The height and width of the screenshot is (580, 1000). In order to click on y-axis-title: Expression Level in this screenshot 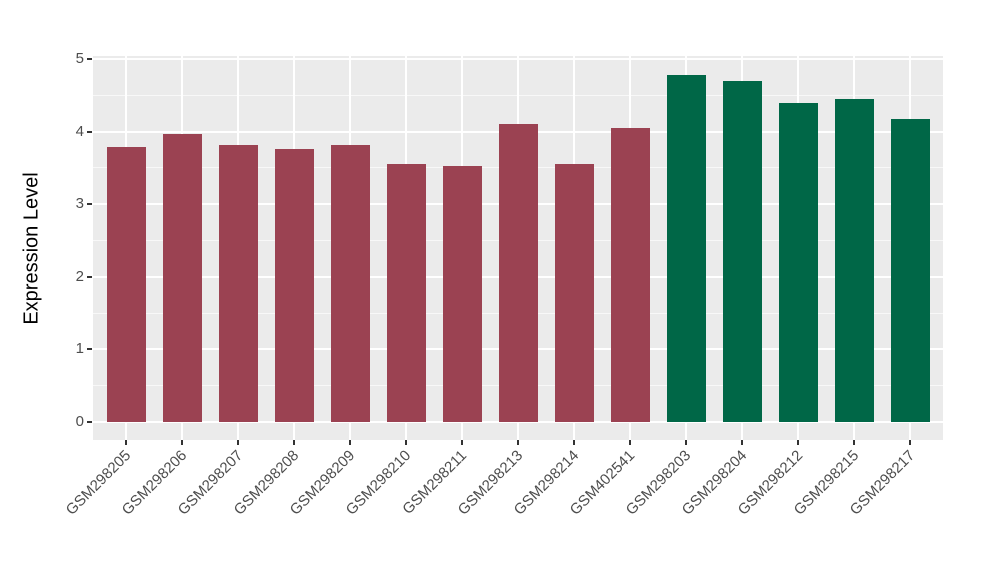, I will do `click(32, 248)`.